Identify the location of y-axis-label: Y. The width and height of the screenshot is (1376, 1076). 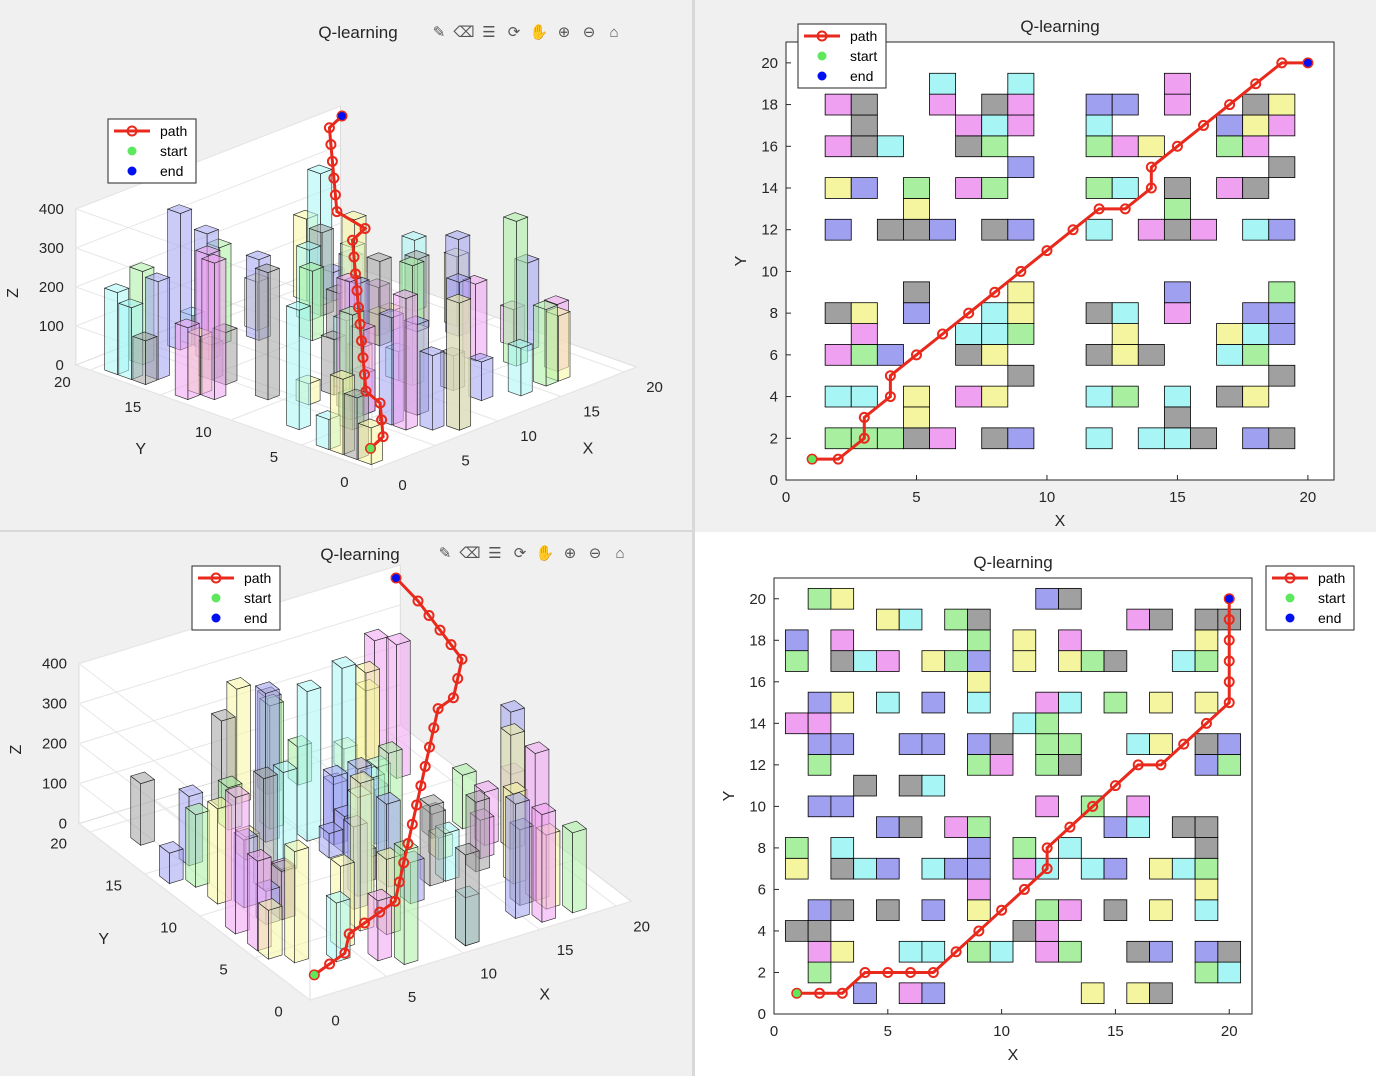
(140, 449).